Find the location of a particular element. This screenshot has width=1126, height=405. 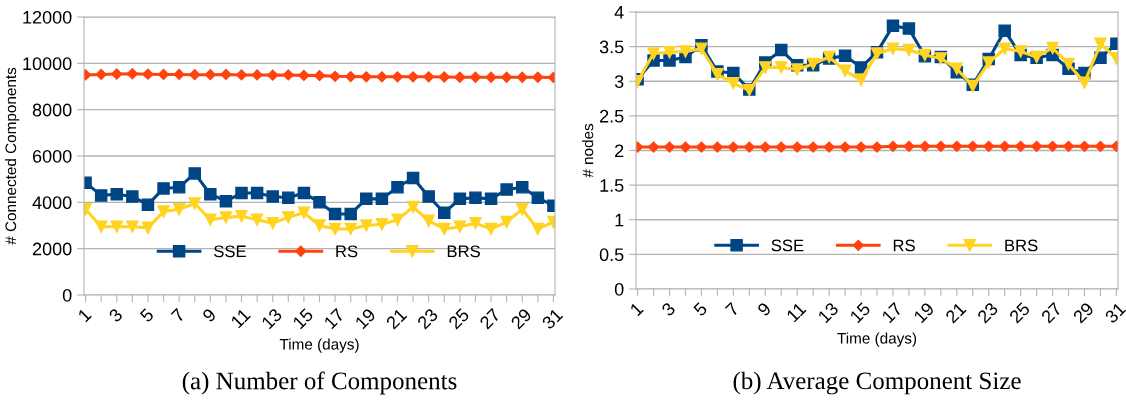

y-tick-label: 2 is located at coordinates (619, 151).